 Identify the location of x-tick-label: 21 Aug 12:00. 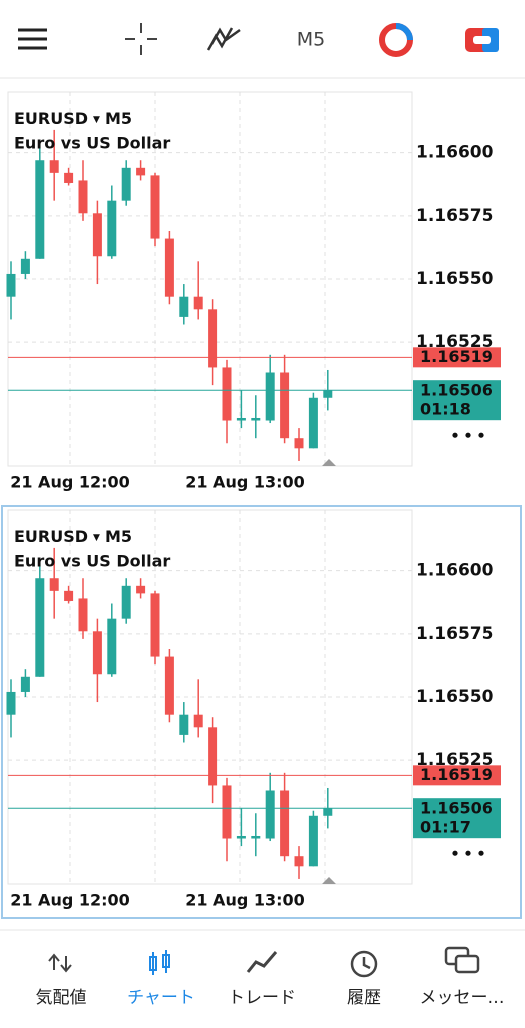
(70, 900).